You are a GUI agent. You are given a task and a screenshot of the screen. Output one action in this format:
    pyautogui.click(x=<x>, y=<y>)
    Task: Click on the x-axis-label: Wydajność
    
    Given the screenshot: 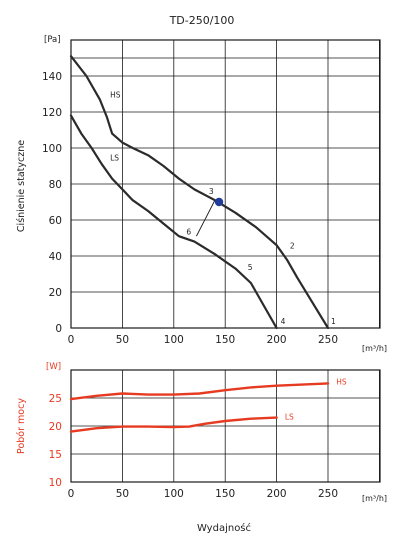 What is the action you would take?
    pyautogui.click(x=224, y=528)
    